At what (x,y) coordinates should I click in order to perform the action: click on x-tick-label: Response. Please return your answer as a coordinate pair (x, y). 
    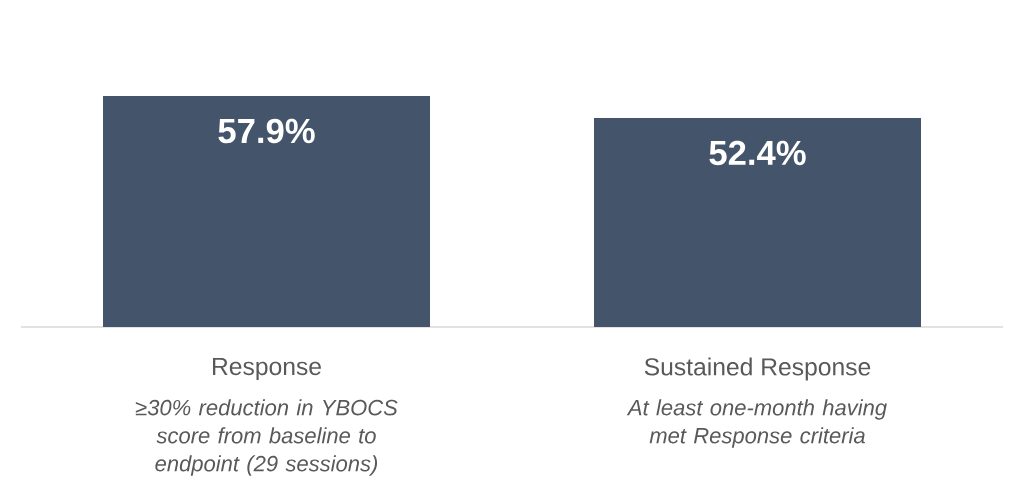
    Looking at the image, I should click on (267, 369).